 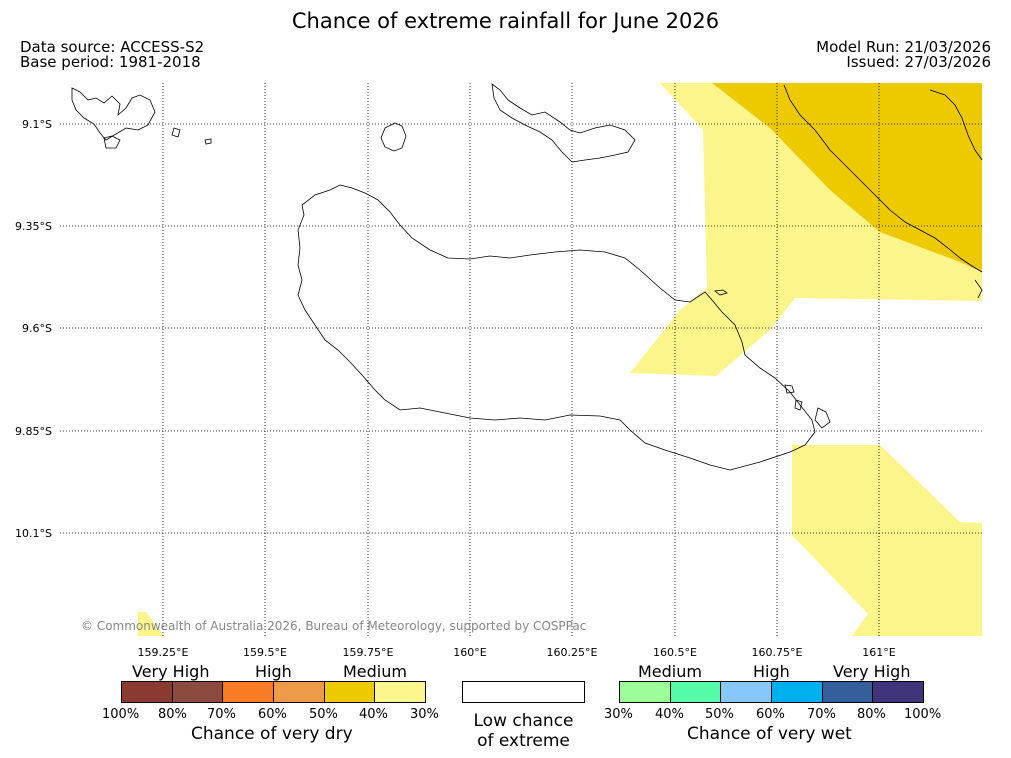 What do you see at coordinates (265, 652) in the screenshot?
I see `lon-label: 159.5°E` at bounding box center [265, 652].